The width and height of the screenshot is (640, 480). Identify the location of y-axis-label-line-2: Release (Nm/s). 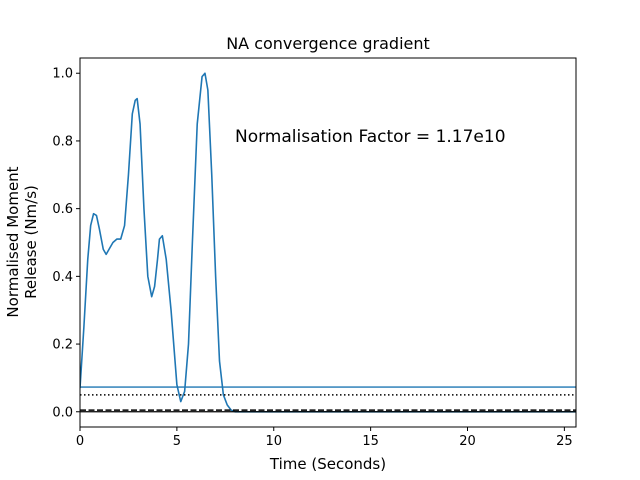
(31, 242).